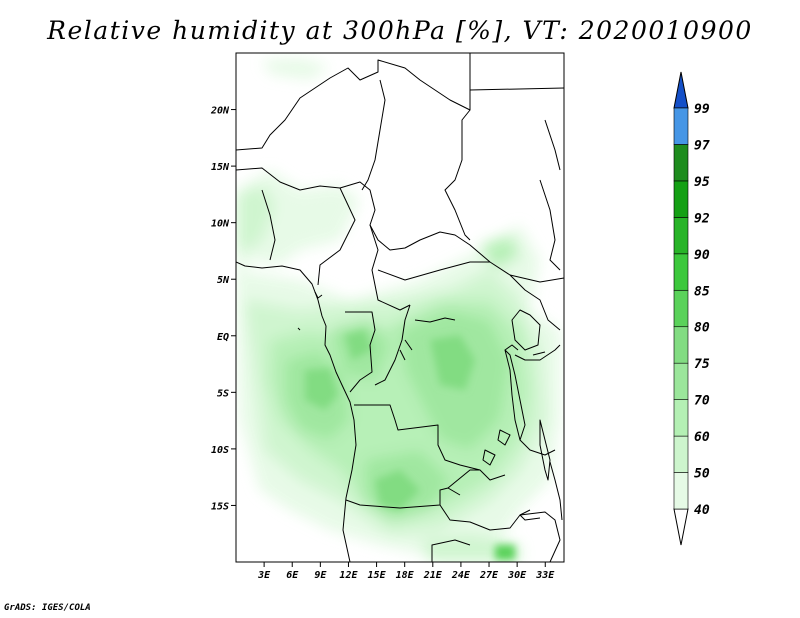 The height and width of the screenshot is (618, 800). What do you see at coordinates (402, 355) in the screenshot?
I see `border-river-small2` at bounding box center [402, 355].